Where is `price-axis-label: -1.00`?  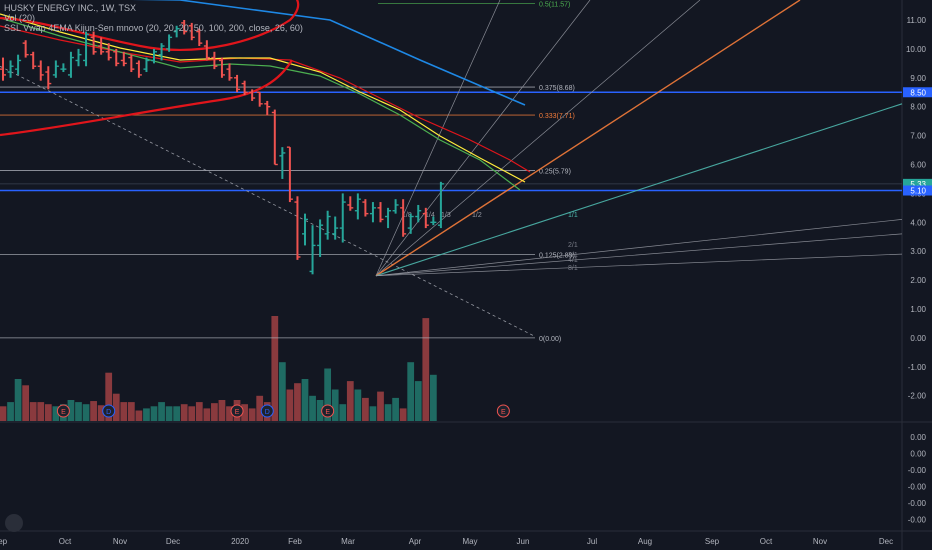
price-axis-label: -1.00 is located at coordinates (917, 367).